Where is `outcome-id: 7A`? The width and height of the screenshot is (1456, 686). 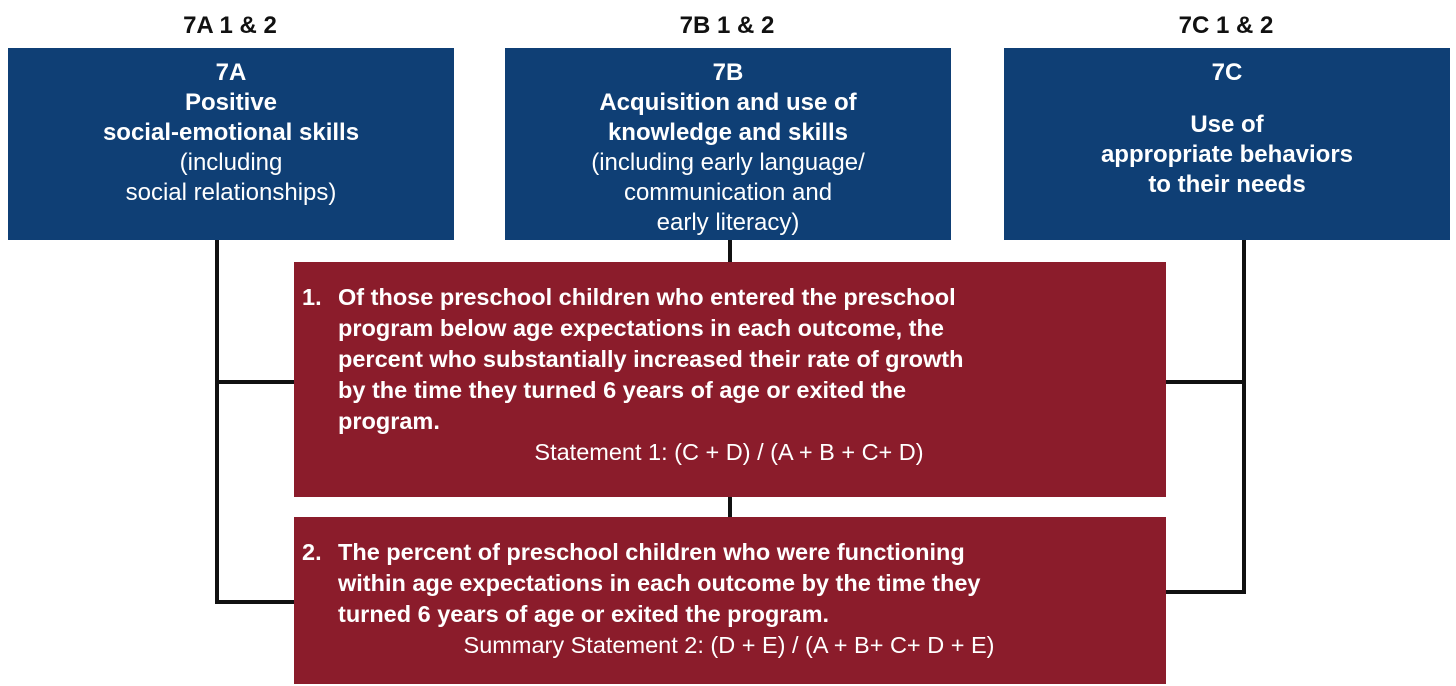
outcome-id: 7A is located at coordinates (231, 72).